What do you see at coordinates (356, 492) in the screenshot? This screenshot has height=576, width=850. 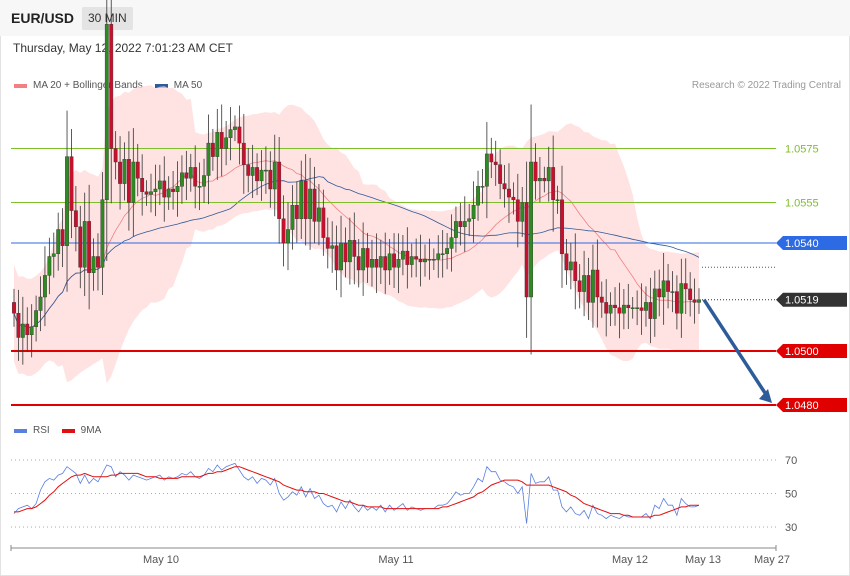 I see `rsi-9ma-line` at bounding box center [356, 492].